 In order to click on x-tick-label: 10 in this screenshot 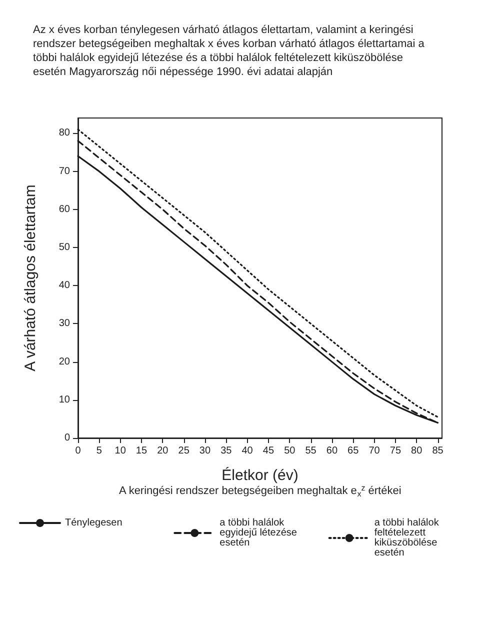, I will do `click(120, 451)`.